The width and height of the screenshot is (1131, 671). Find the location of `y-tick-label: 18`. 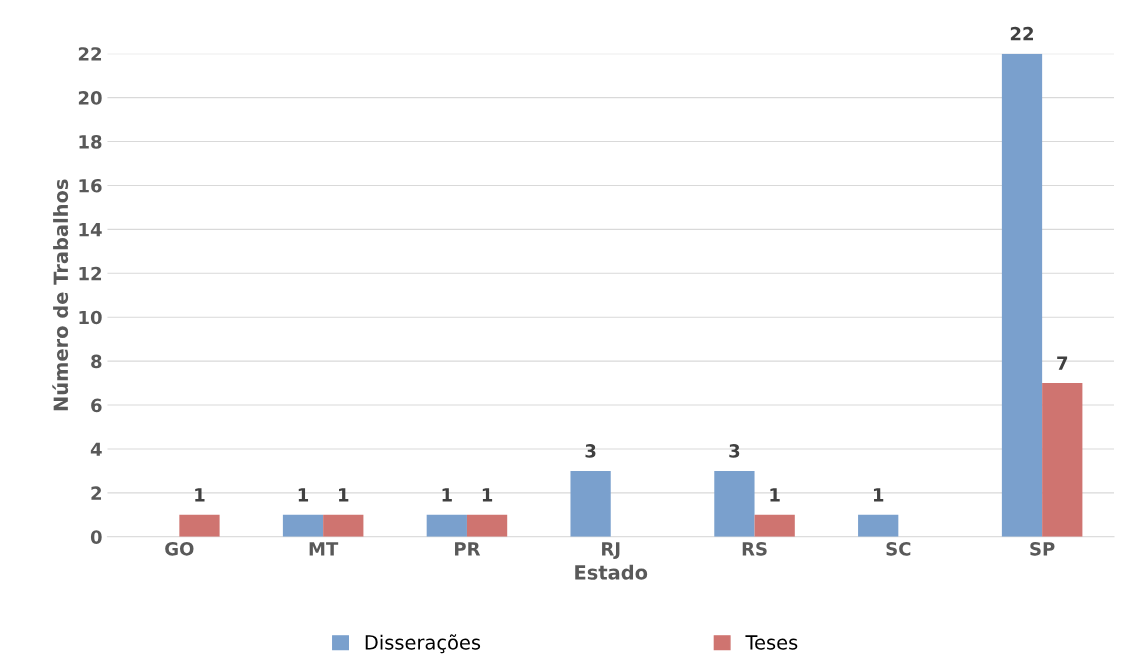

y-tick-label: 18 is located at coordinates (90, 141).